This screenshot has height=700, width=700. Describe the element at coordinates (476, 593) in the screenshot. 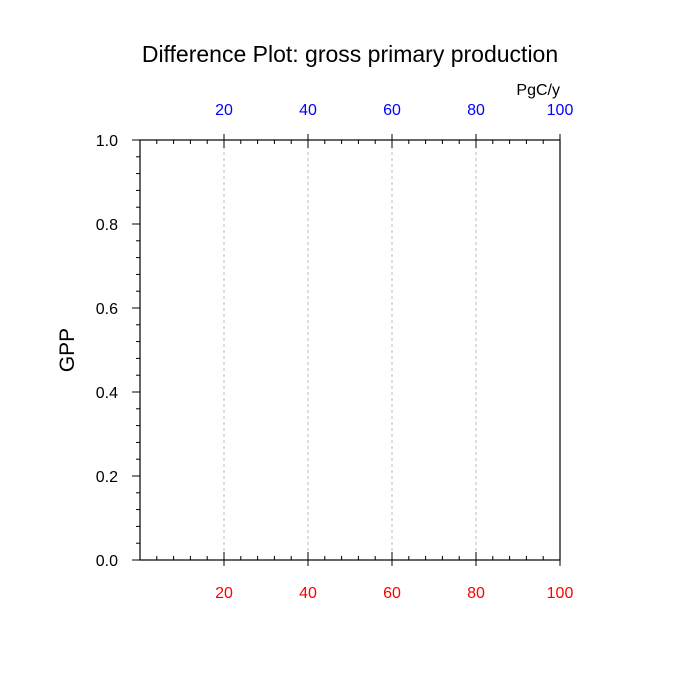

I see `x-tick-label-bottom: 80` at that location.